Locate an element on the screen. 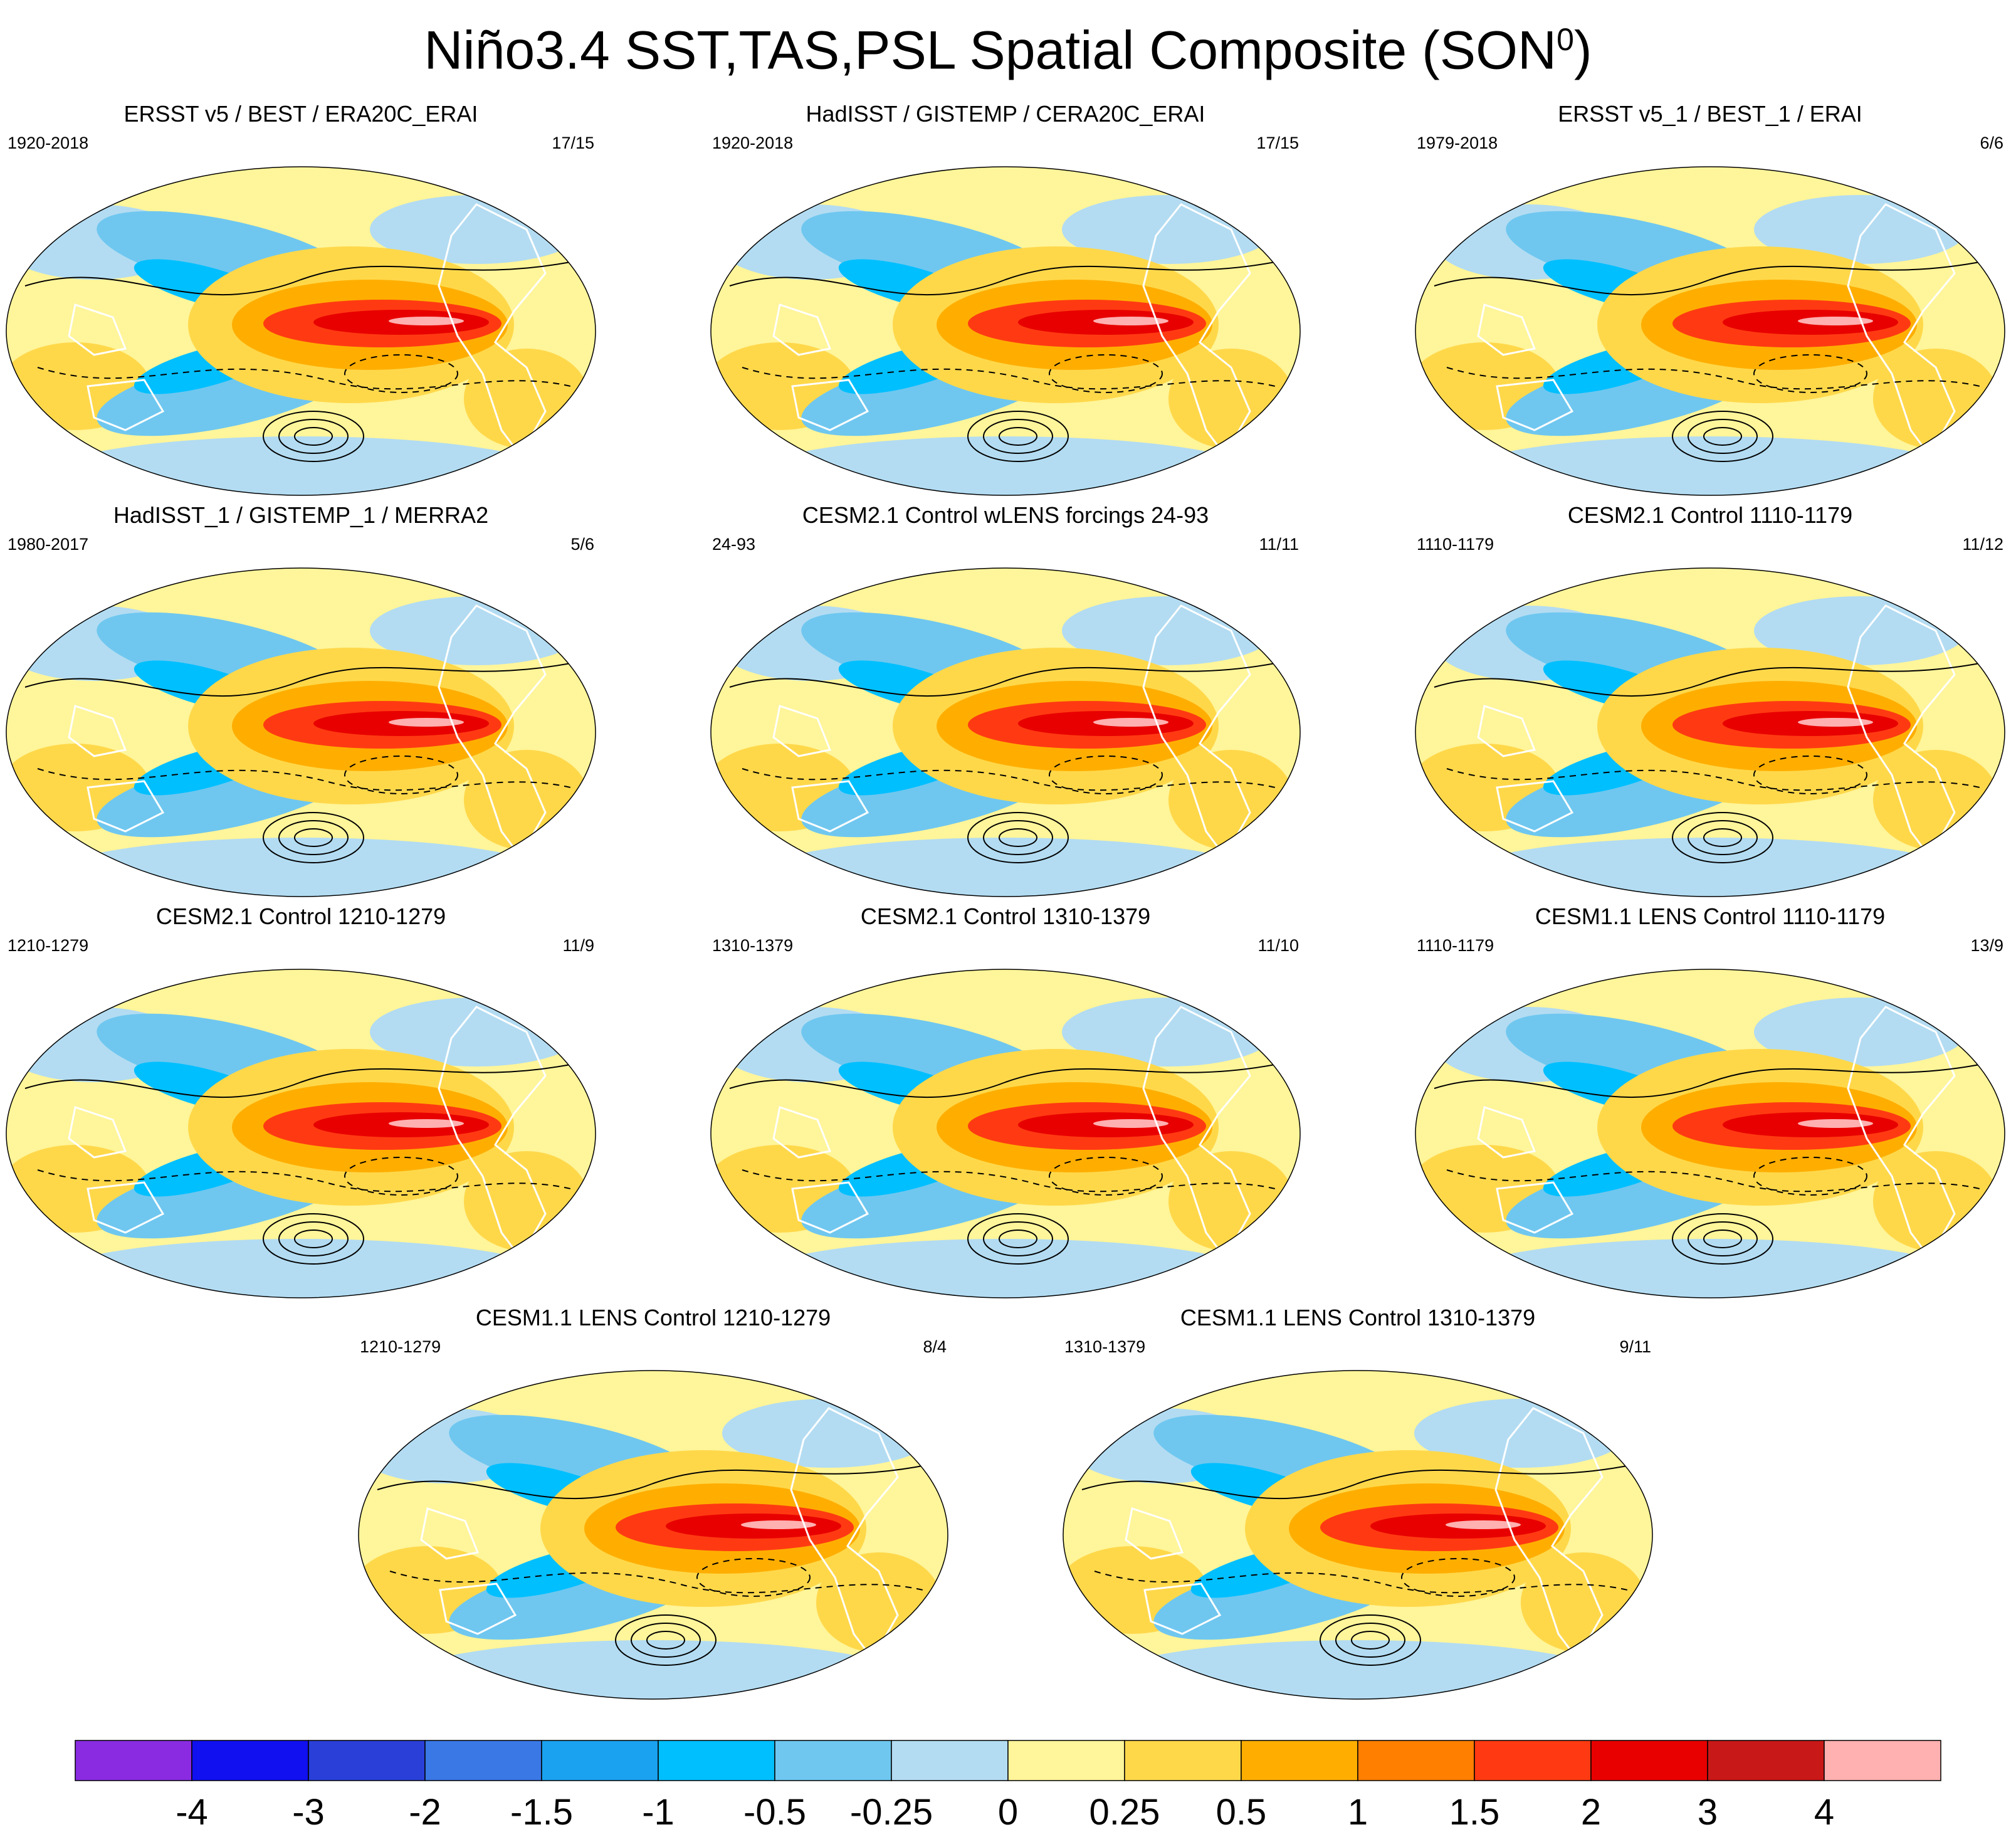  figure-title-end: ) is located at coordinates (1583, 50).